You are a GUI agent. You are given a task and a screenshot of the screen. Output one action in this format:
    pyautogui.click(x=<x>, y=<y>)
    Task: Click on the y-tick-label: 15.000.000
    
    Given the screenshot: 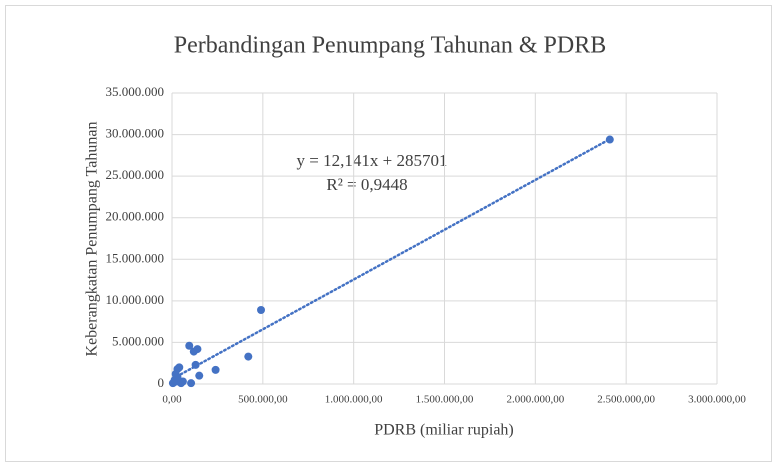 What is the action you would take?
    pyautogui.click(x=135, y=257)
    